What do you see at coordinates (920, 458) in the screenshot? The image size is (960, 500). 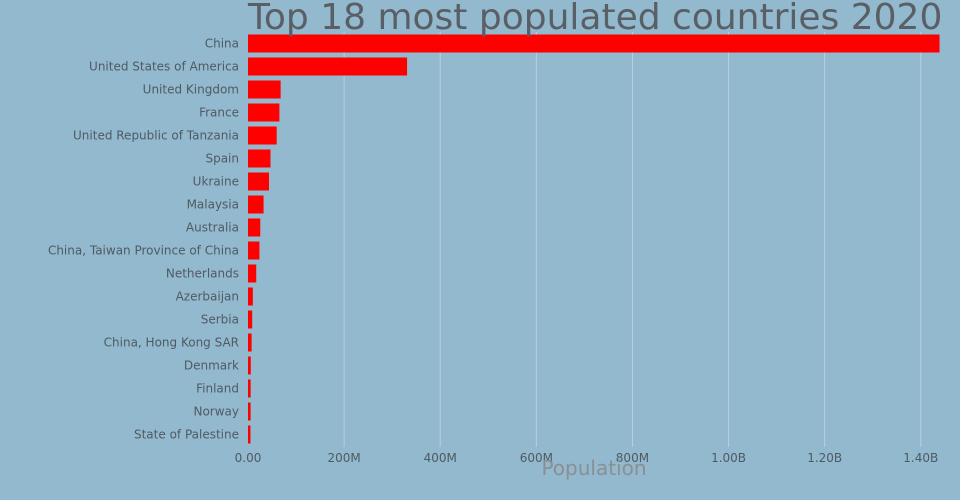 I see `x-tick-label: 1.40B` at bounding box center [920, 458].